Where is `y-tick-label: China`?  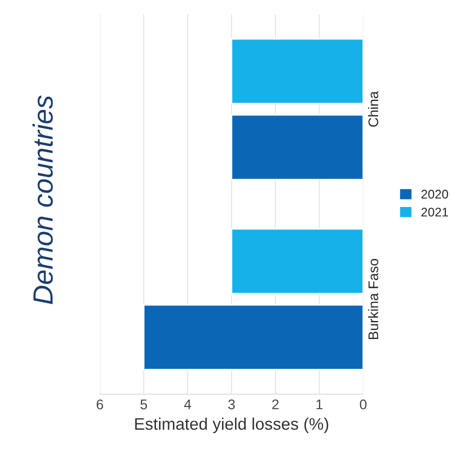
y-tick-label: China is located at coordinates (373, 109).